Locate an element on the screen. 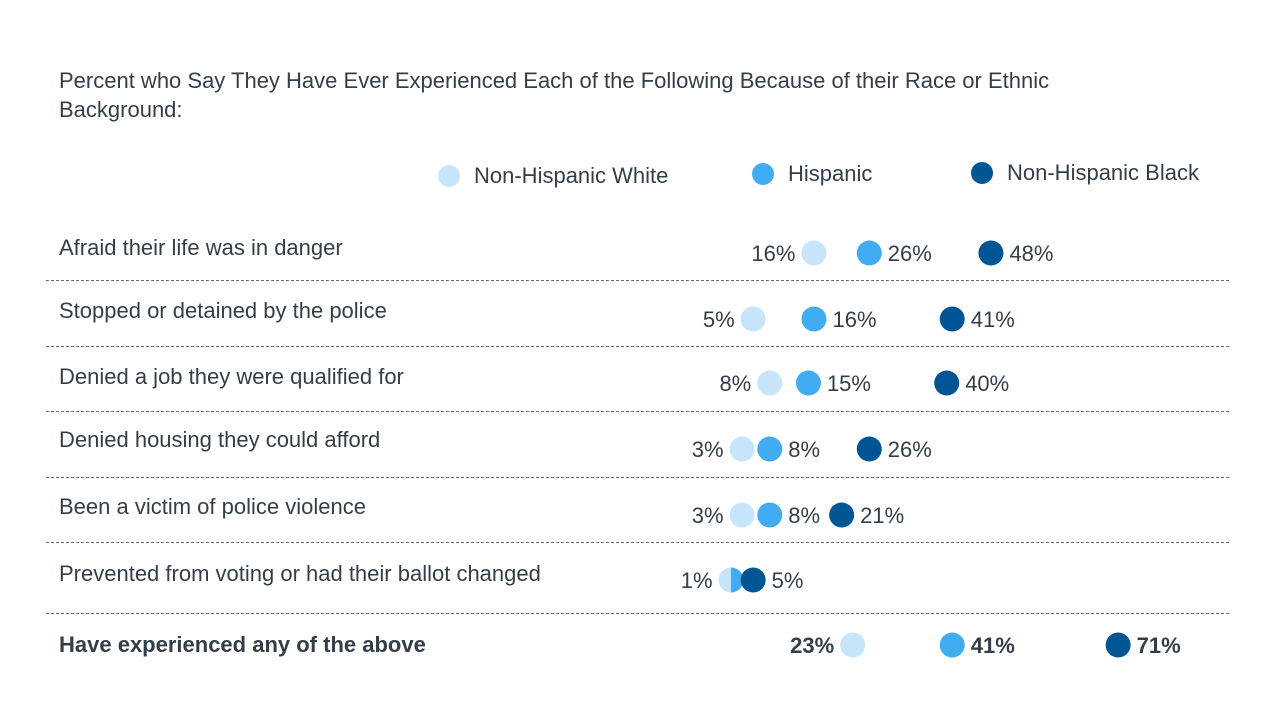 The height and width of the screenshot is (720, 1280). legend-item-hispanic: Hispanic is located at coordinates (812, 174).